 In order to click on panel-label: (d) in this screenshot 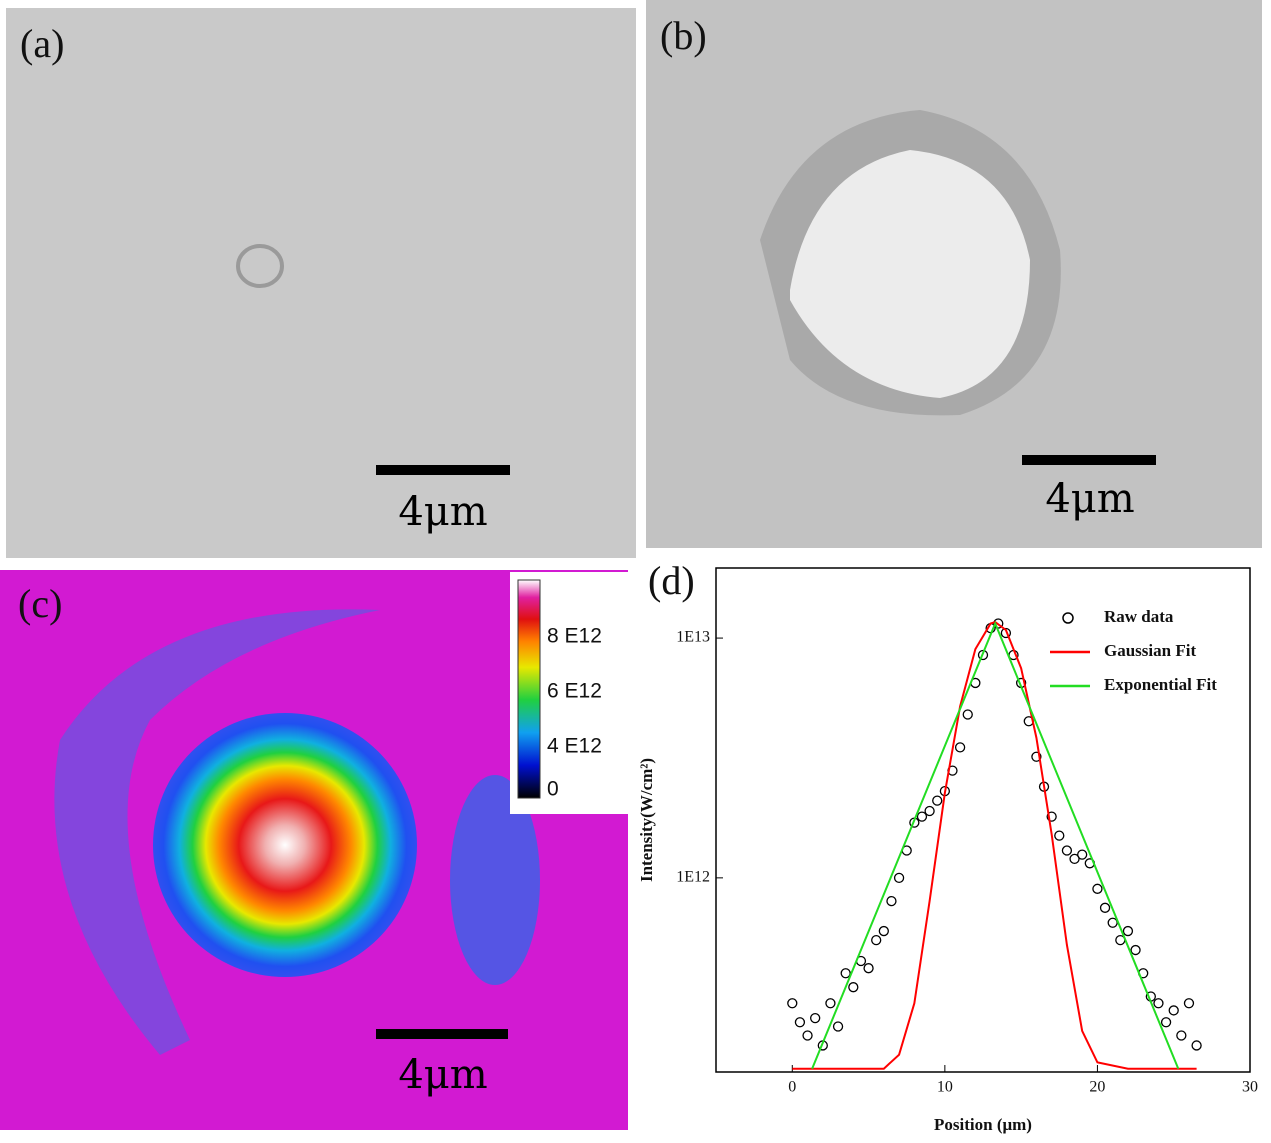, I will do `click(671, 580)`.